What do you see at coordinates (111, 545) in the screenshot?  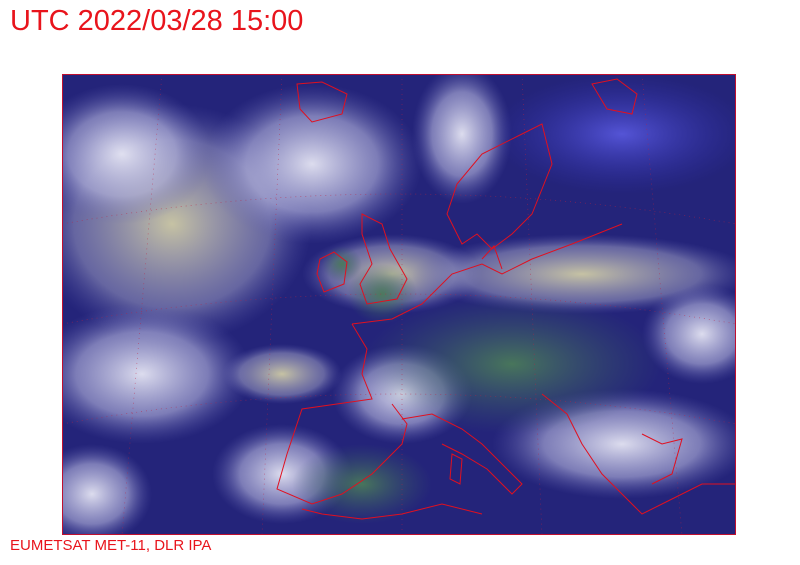 I see `source-credit: EUMETSAT MET-11, DLR IPA` at bounding box center [111, 545].